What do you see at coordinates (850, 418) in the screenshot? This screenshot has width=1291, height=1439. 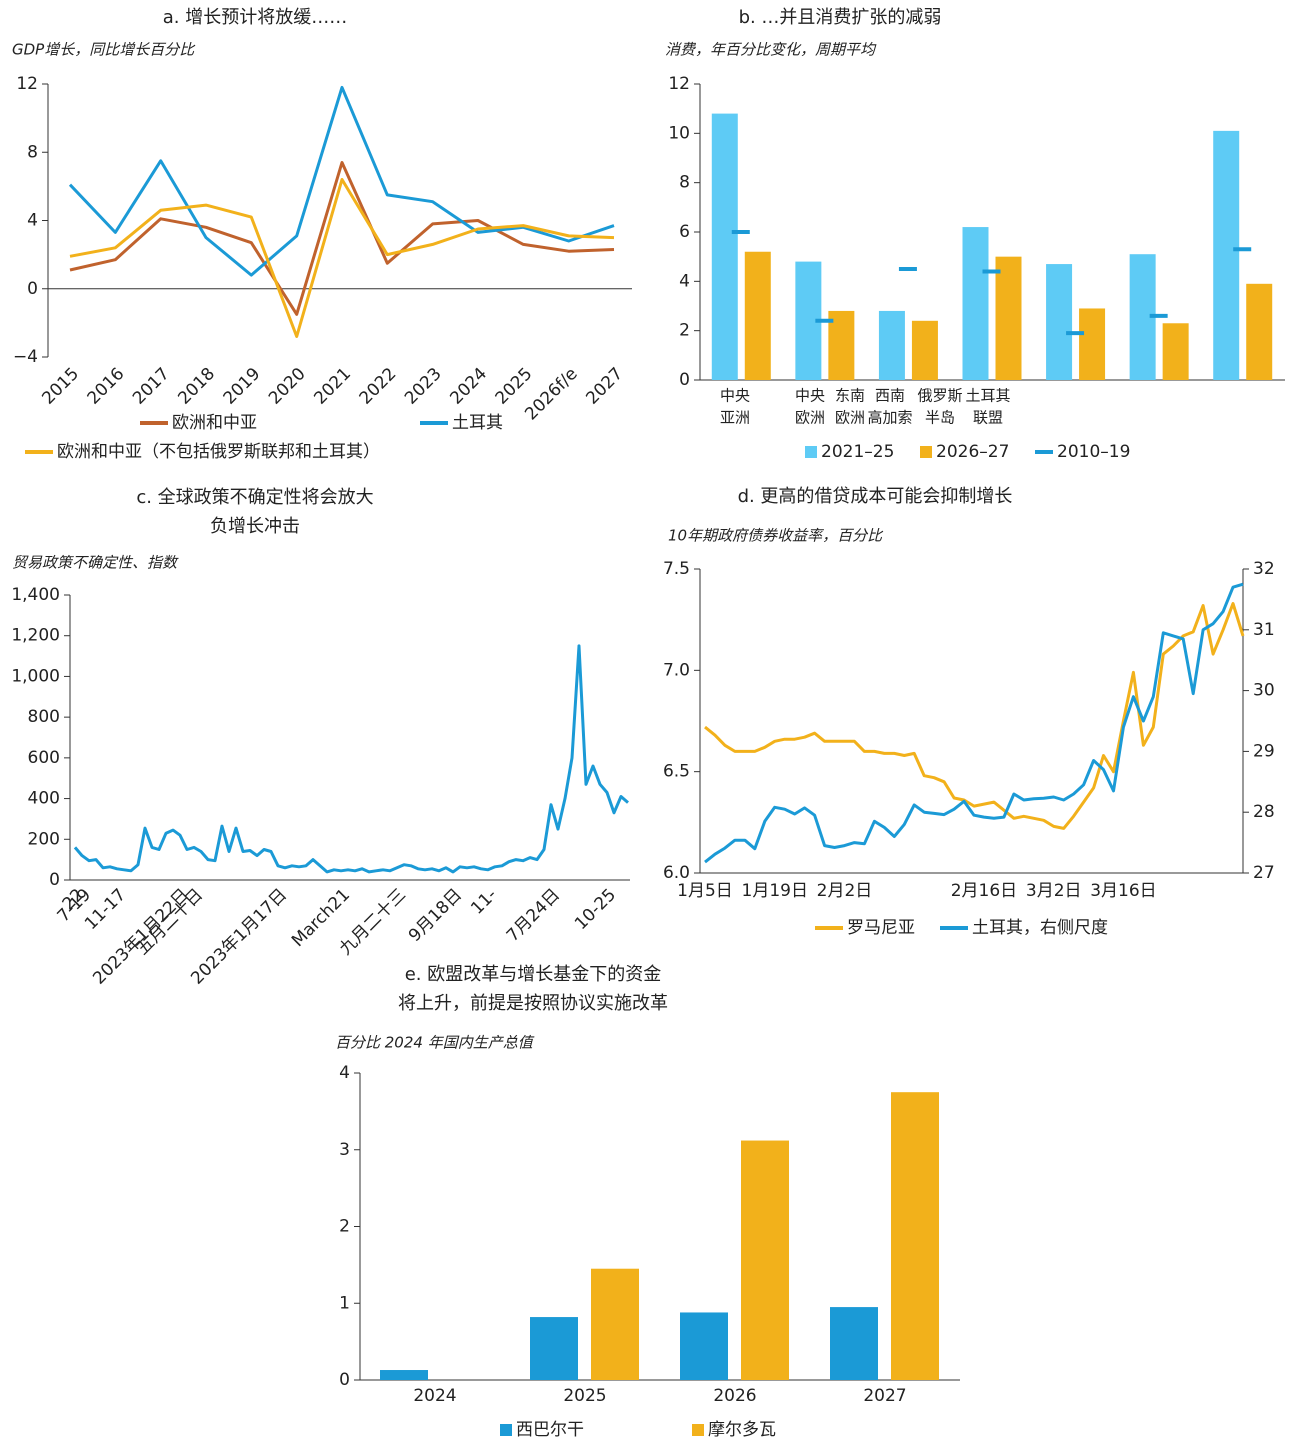 I see `x-tick-label: 欧洲` at bounding box center [850, 418].